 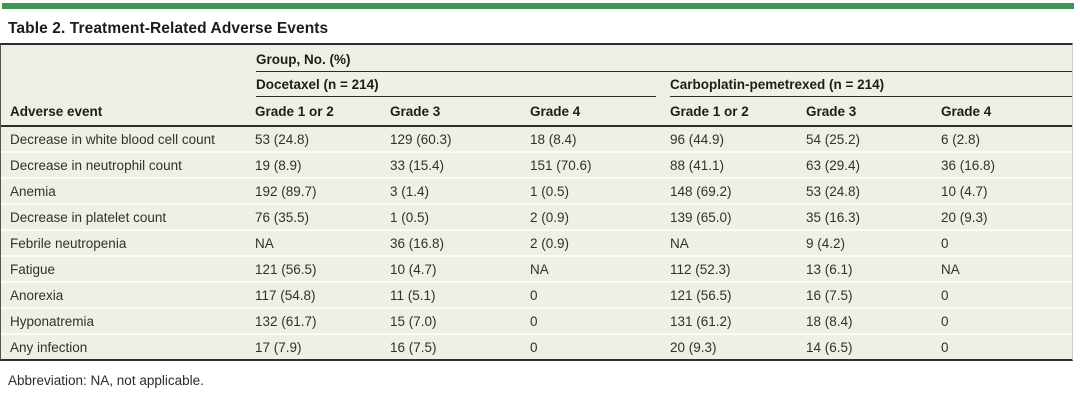 I want to click on adverse-event-cell: Decrease in platelet count, so click(x=88, y=217).